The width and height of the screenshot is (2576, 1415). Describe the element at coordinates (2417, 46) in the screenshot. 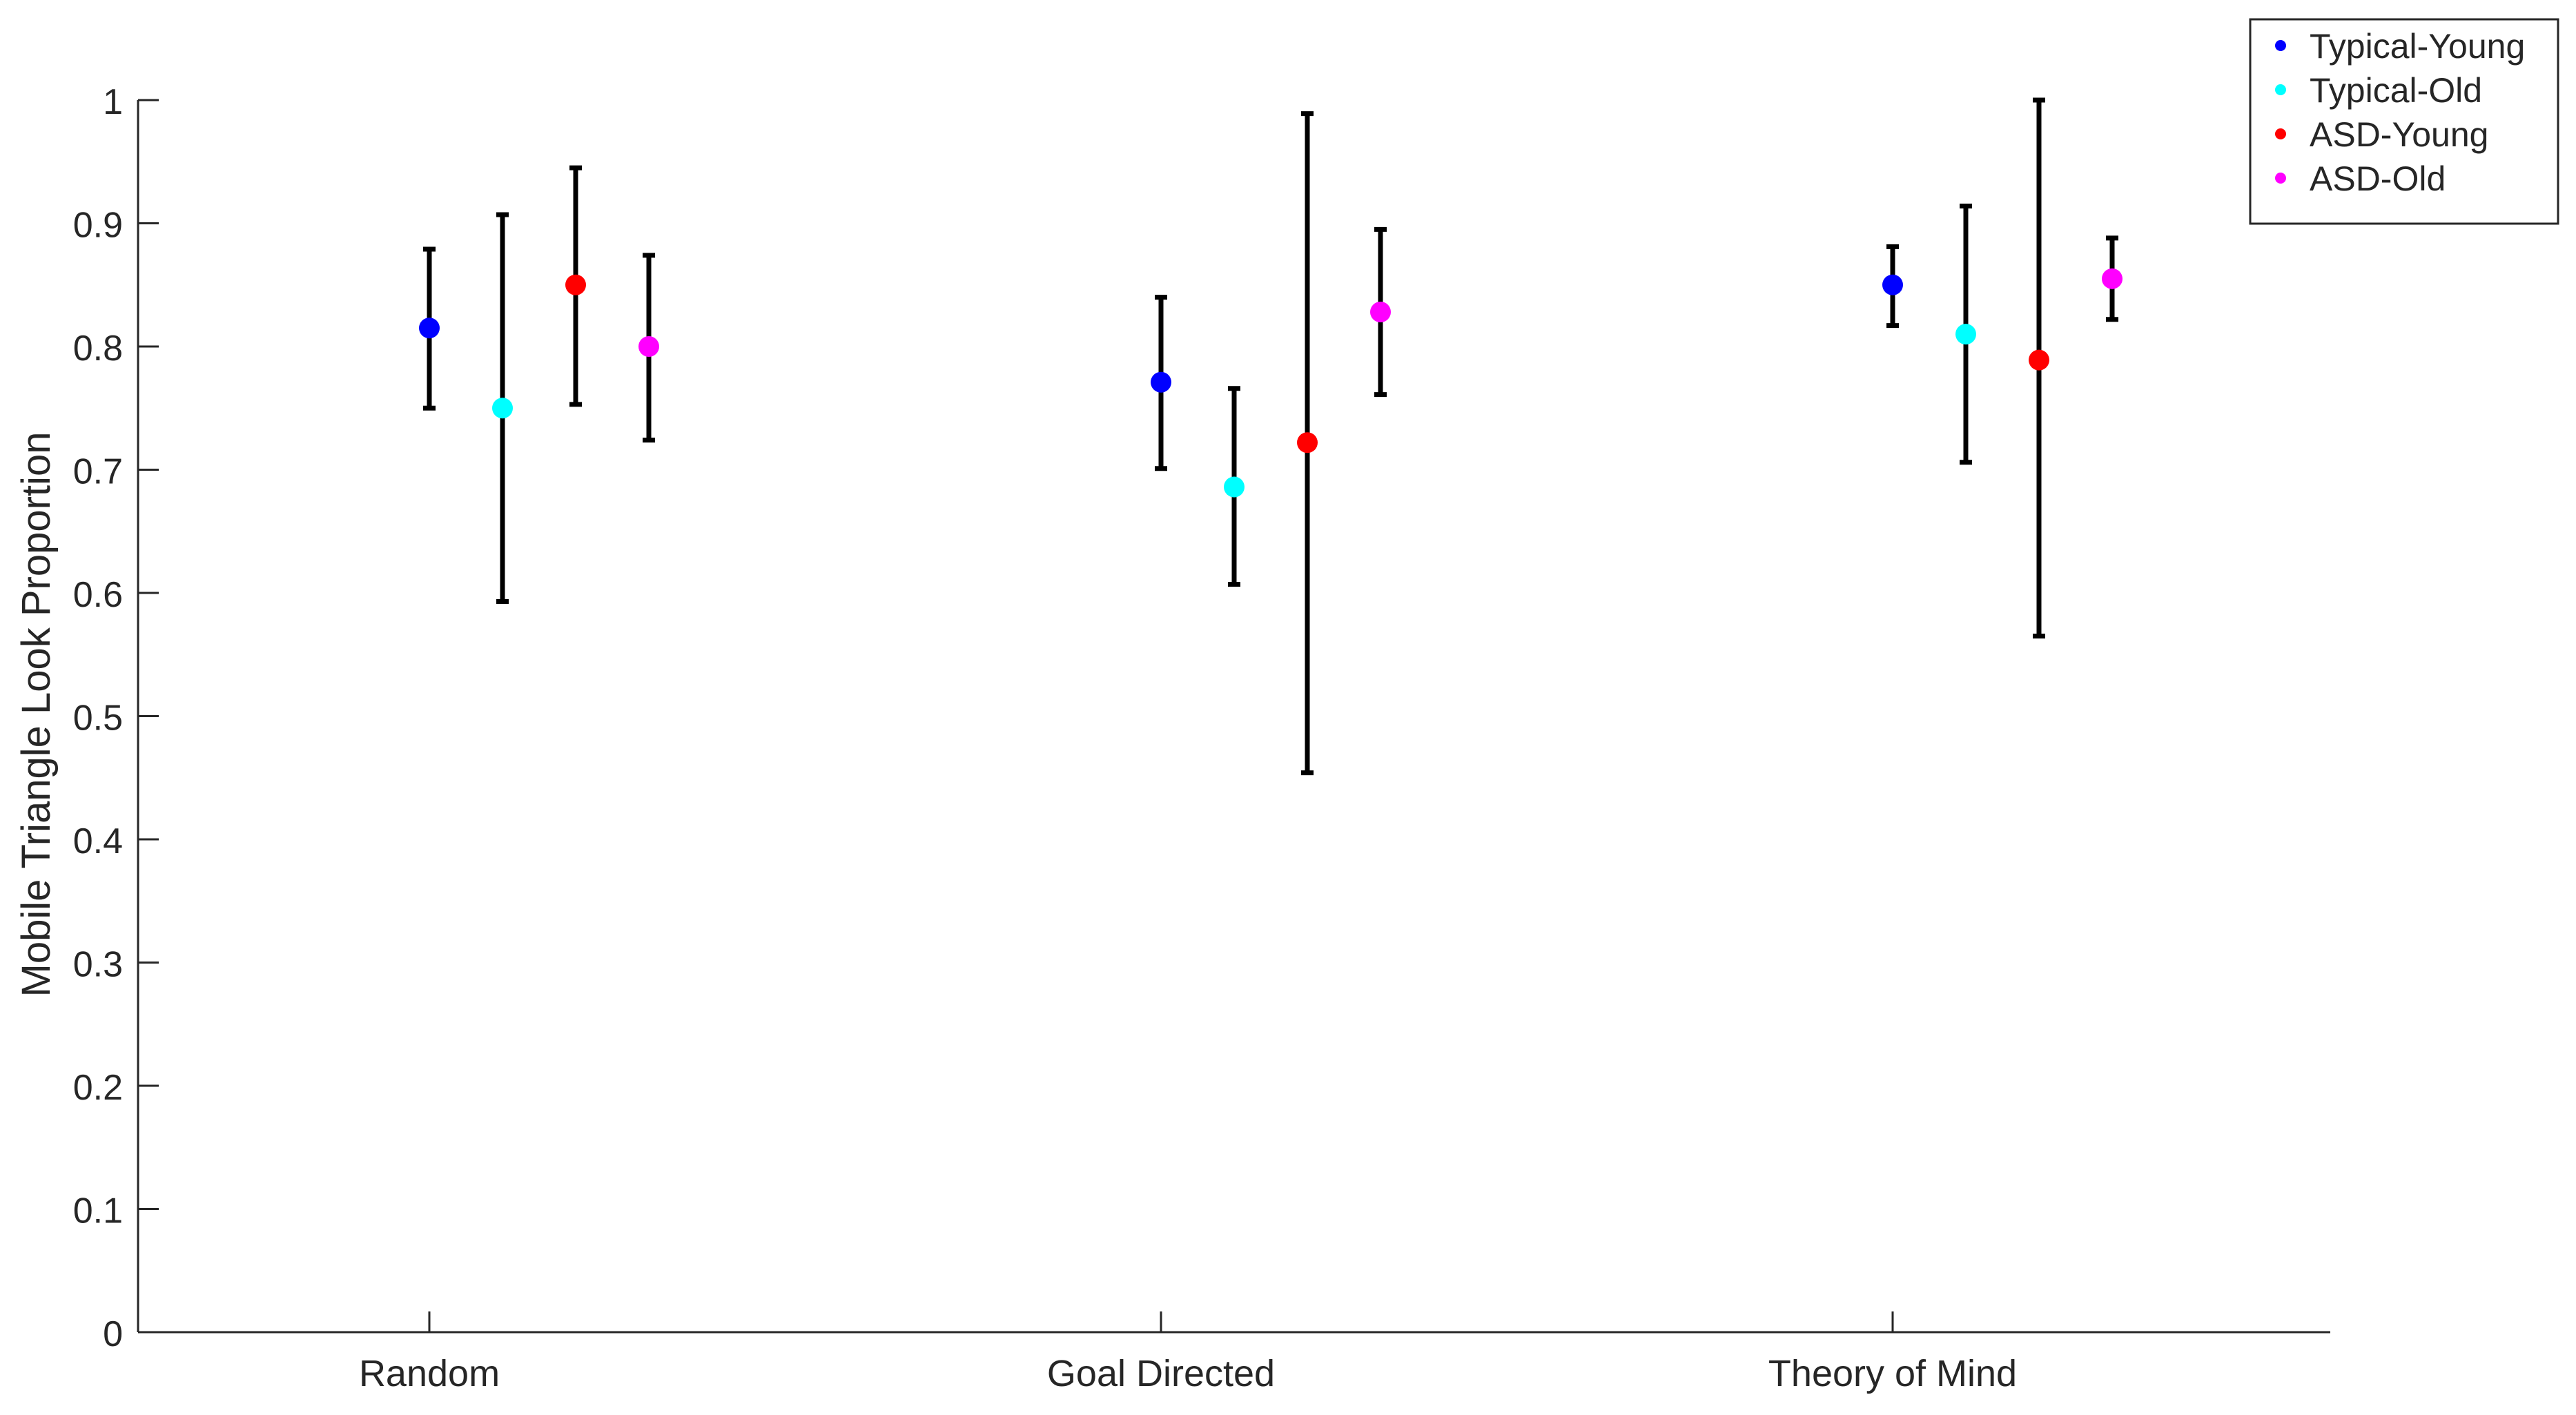

I see `legend-label: Typical-Young` at that location.